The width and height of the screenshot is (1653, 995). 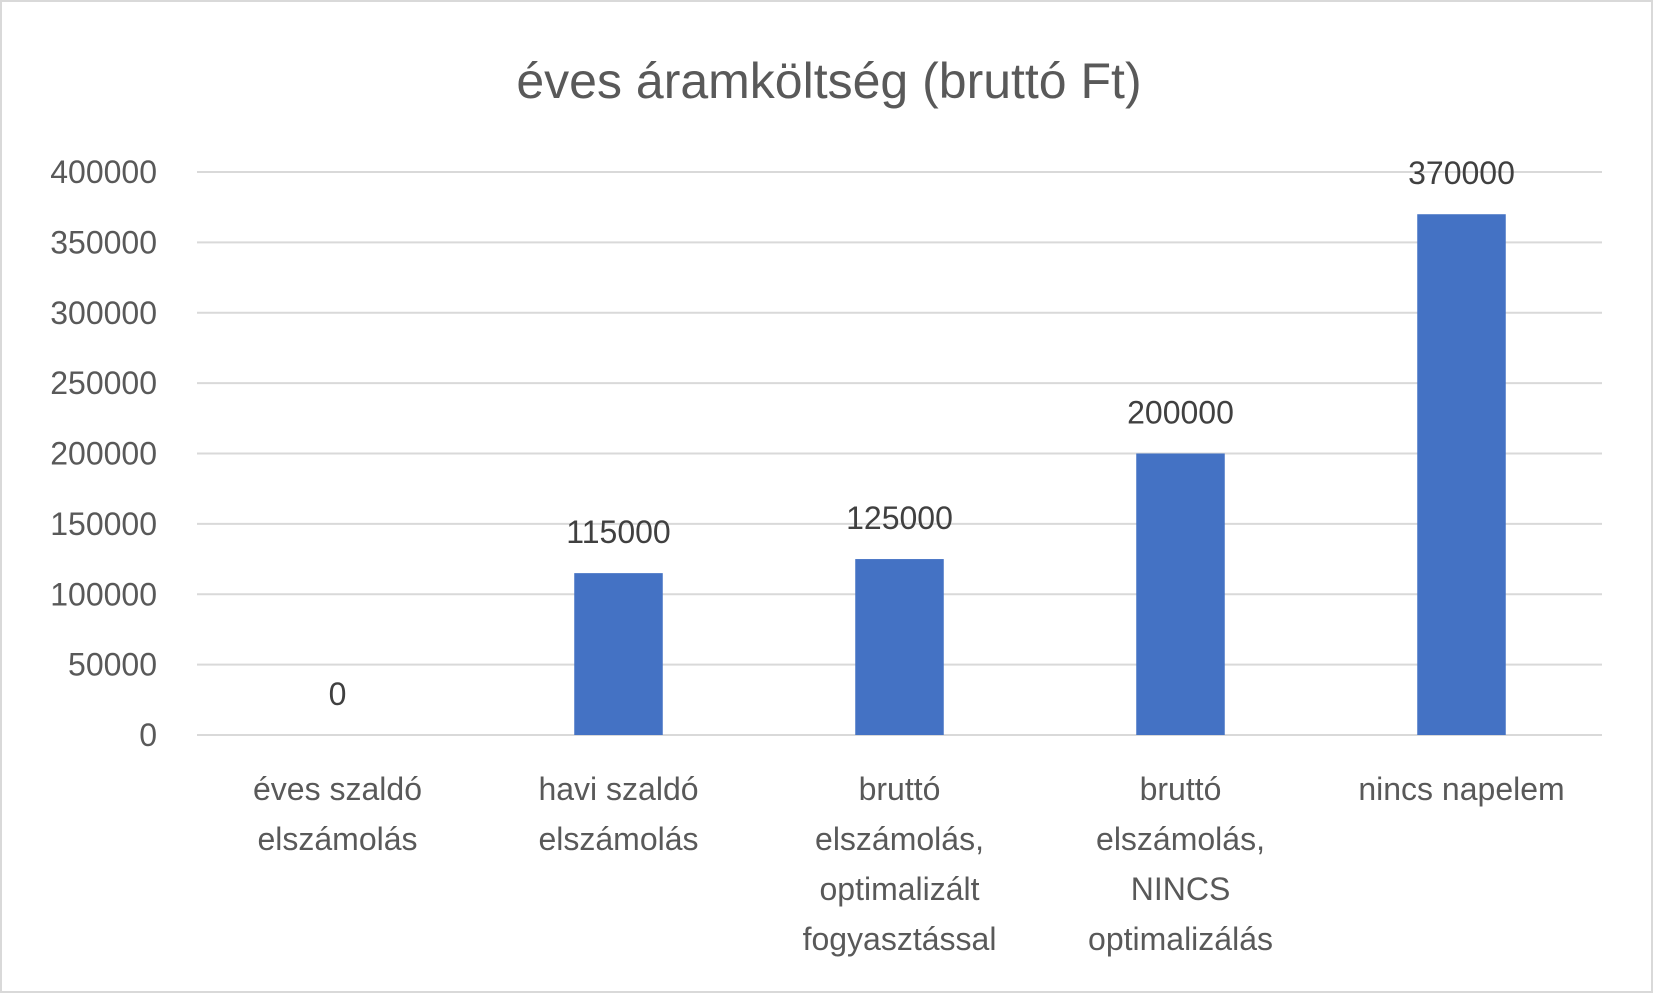 What do you see at coordinates (103, 313) in the screenshot?
I see `y-tick-label: 300000` at bounding box center [103, 313].